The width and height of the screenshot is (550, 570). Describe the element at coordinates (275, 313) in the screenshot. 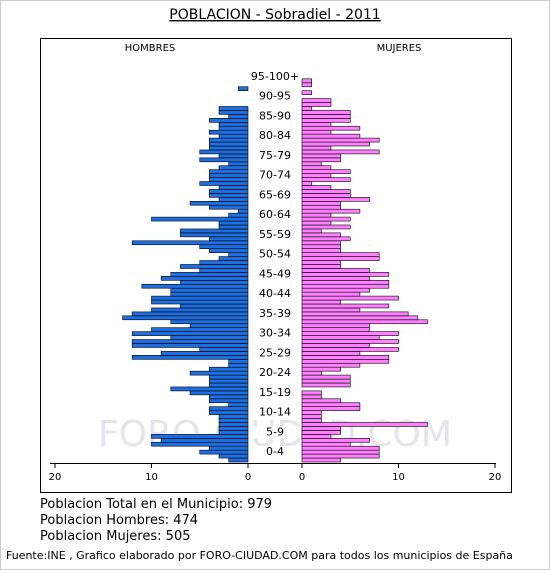

I see `y-tick-label: 35-39` at that location.